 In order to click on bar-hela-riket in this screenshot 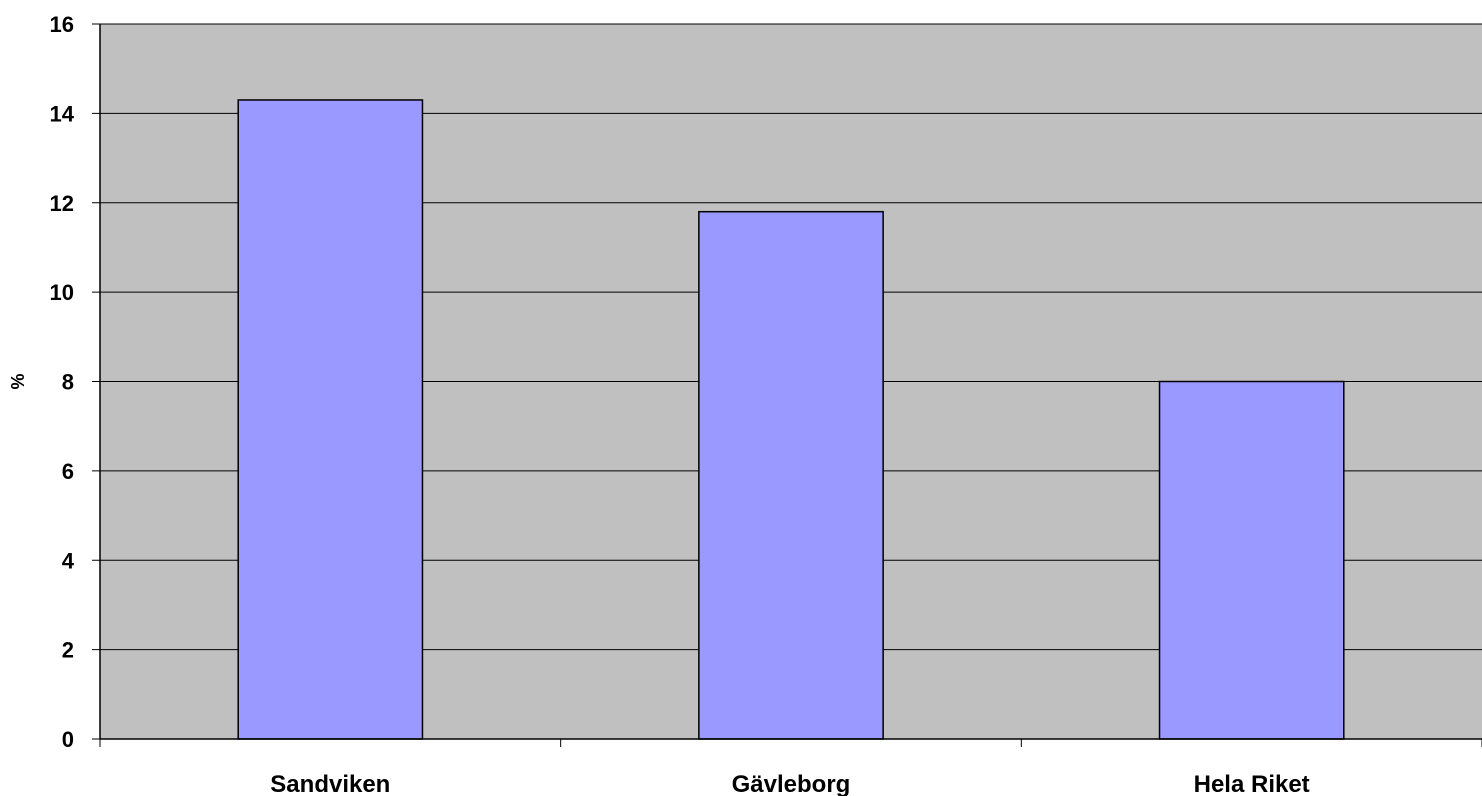, I will do `click(1251, 560)`.